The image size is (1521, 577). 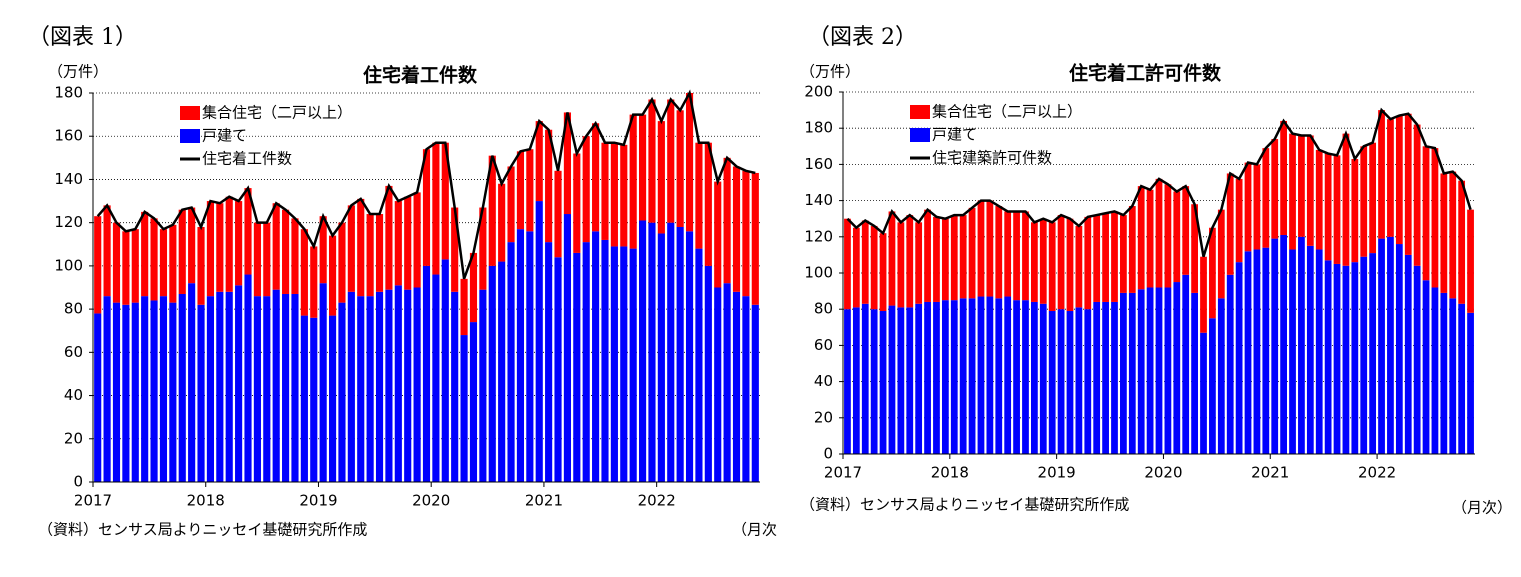 I want to click on y-tick-label: 180, so click(x=818, y=128).